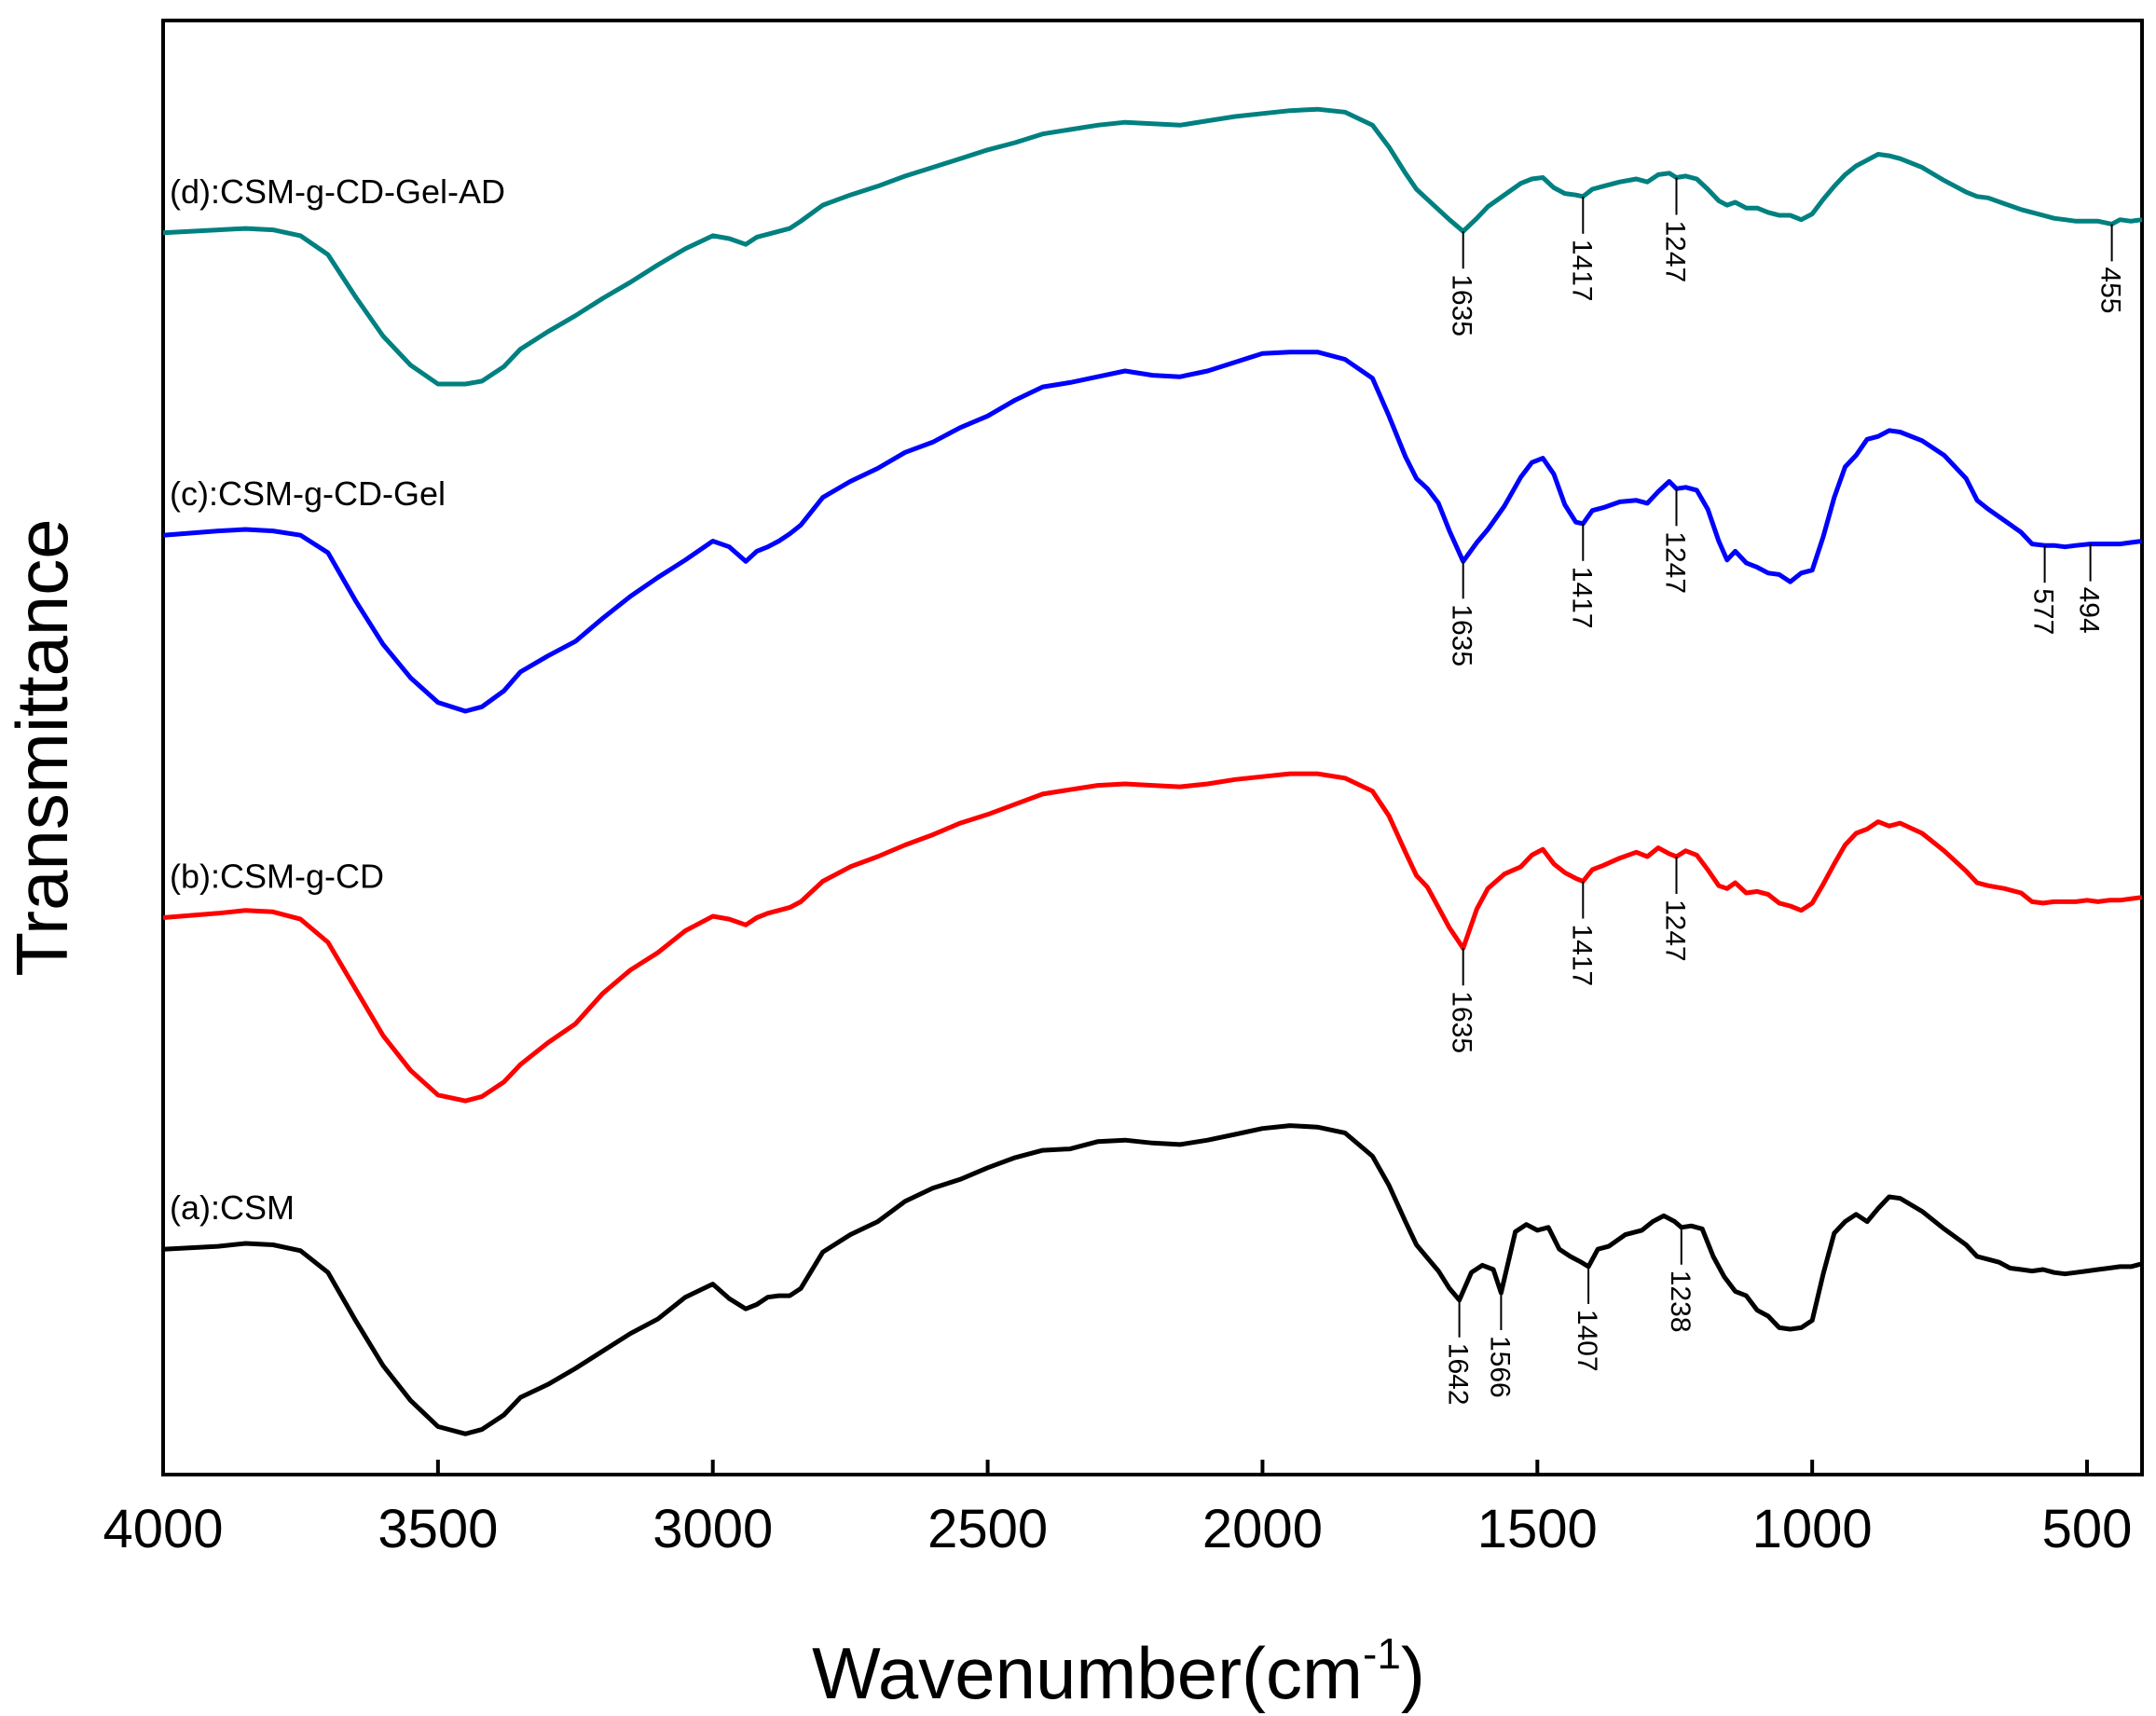 The image size is (2156, 1716). What do you see at coordinates (1813, 1529) in the screenshot?
I see `x-tick-label-1000: 1000` at bounding box center [1813, 1529].